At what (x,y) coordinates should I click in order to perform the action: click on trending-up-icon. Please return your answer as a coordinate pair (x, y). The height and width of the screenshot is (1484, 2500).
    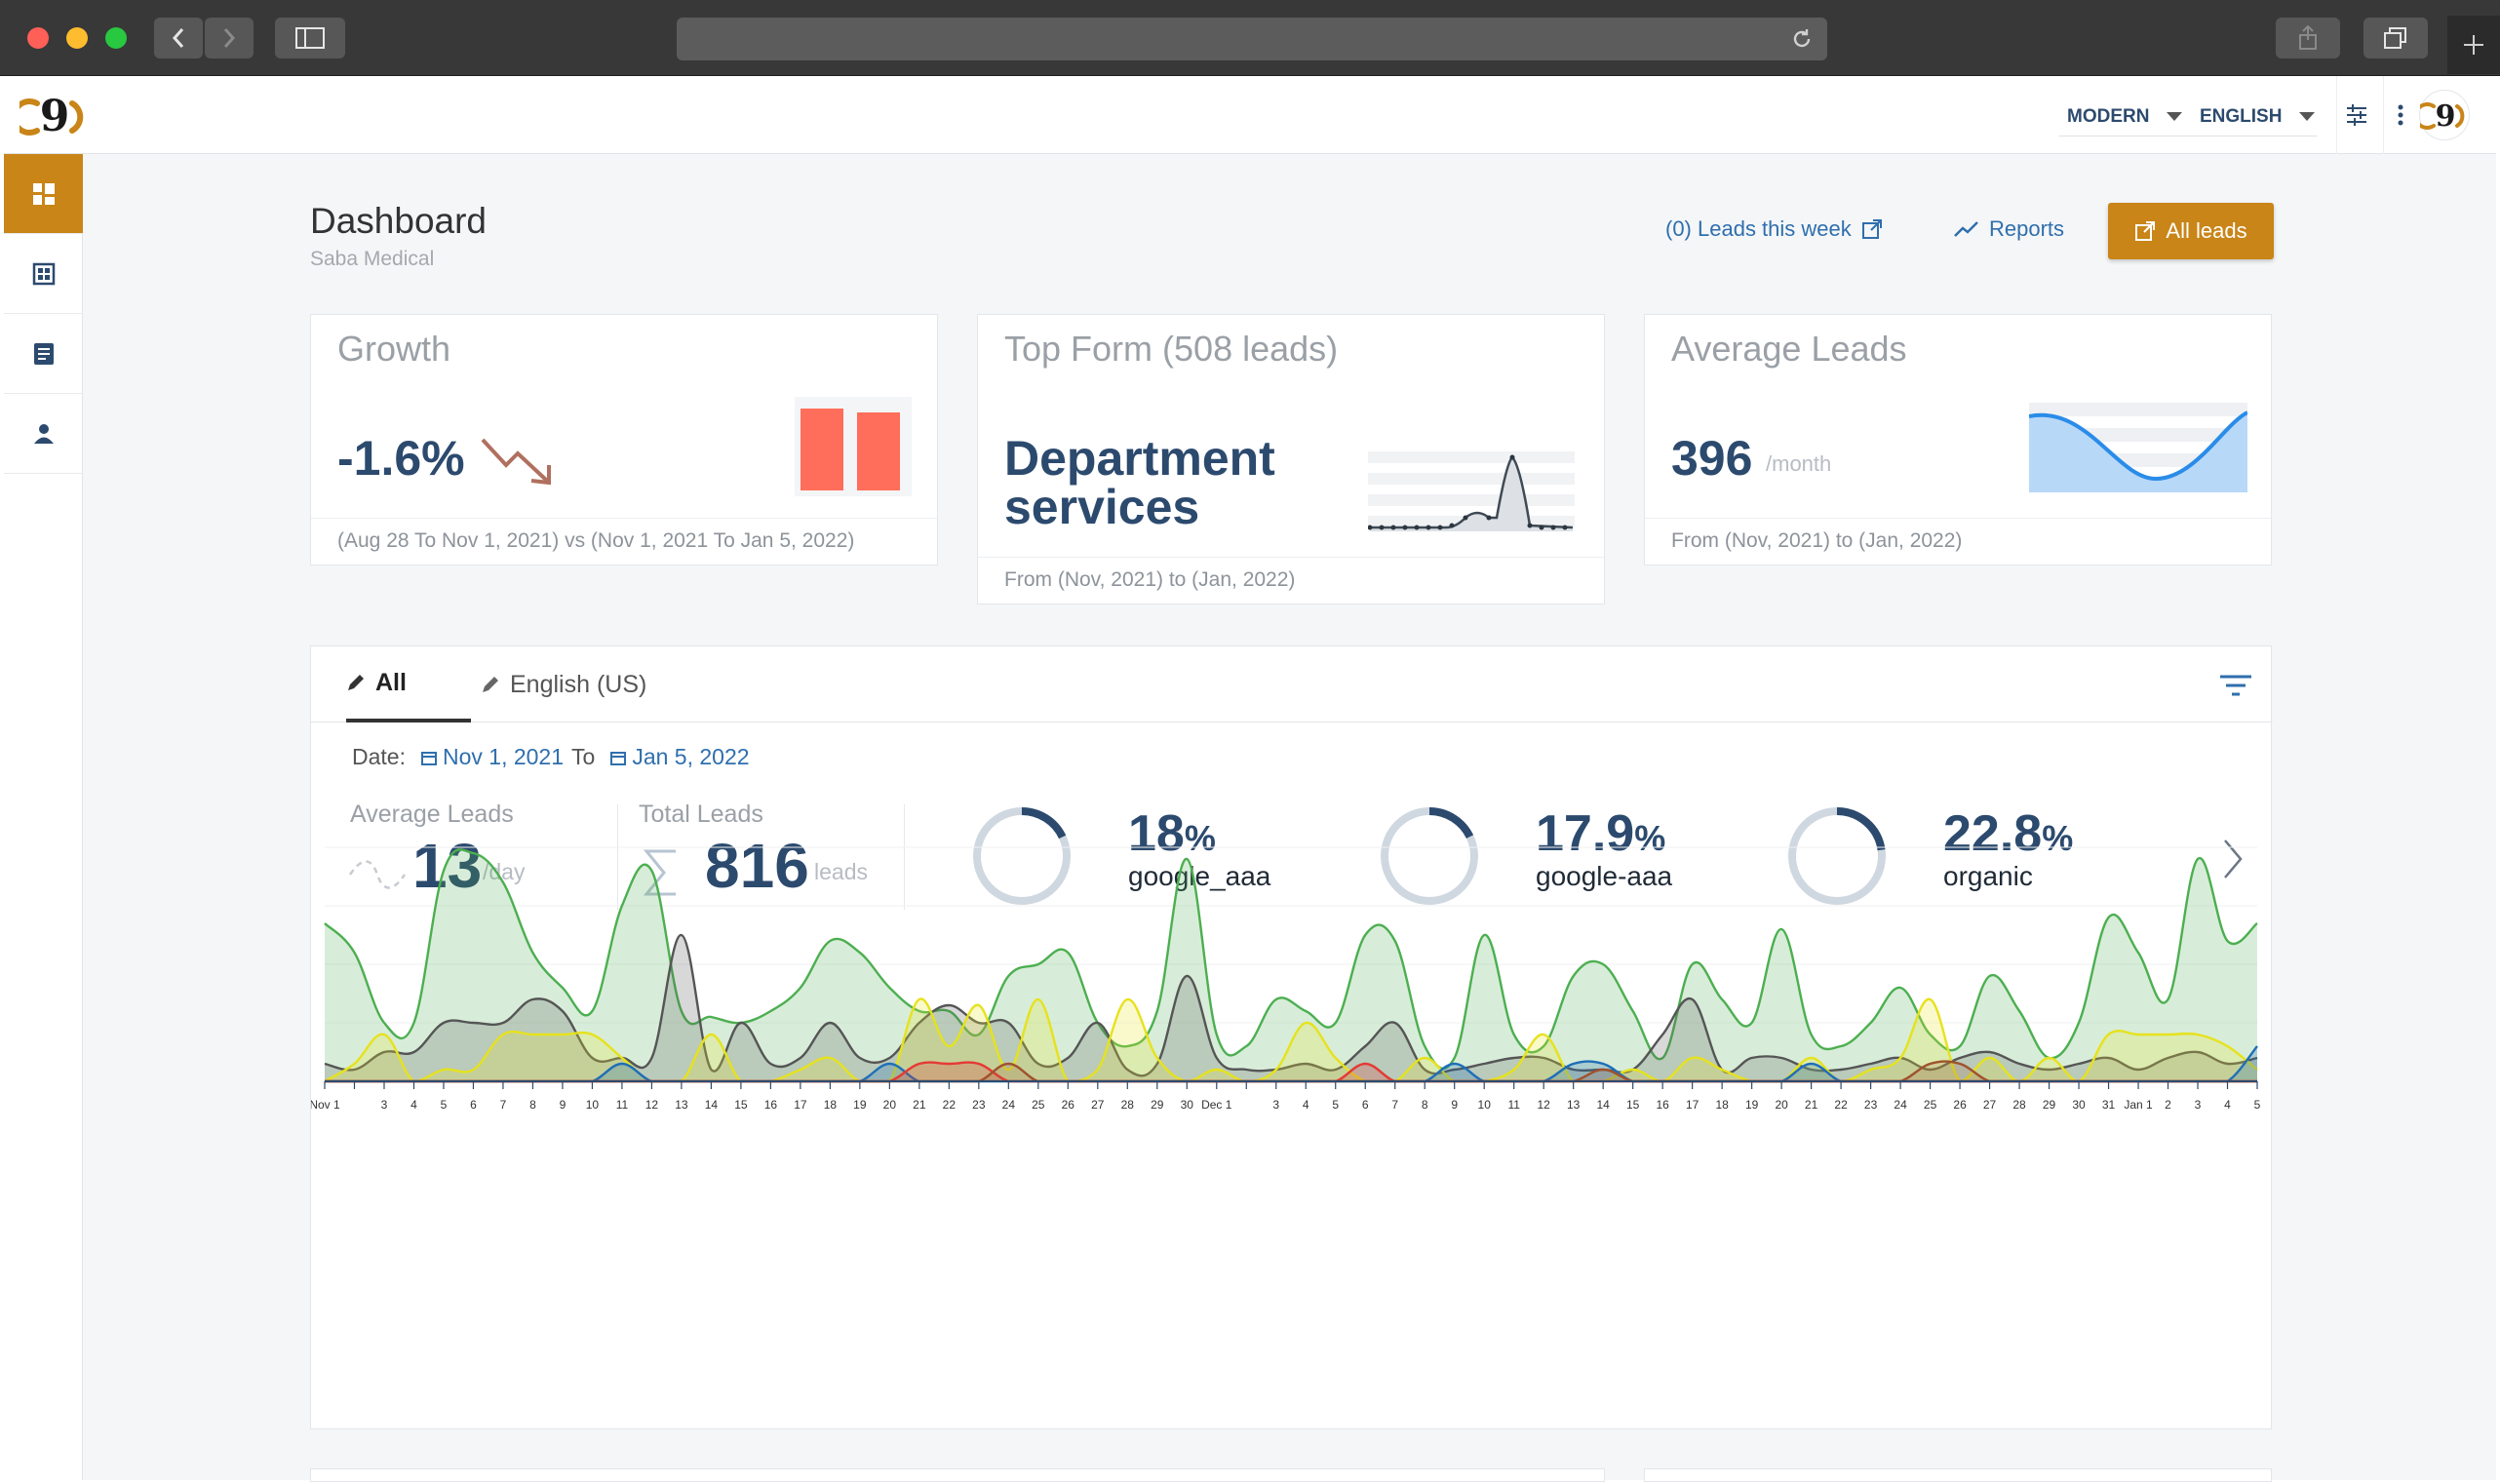
    Looking at the image, I should click on (1966, 229).